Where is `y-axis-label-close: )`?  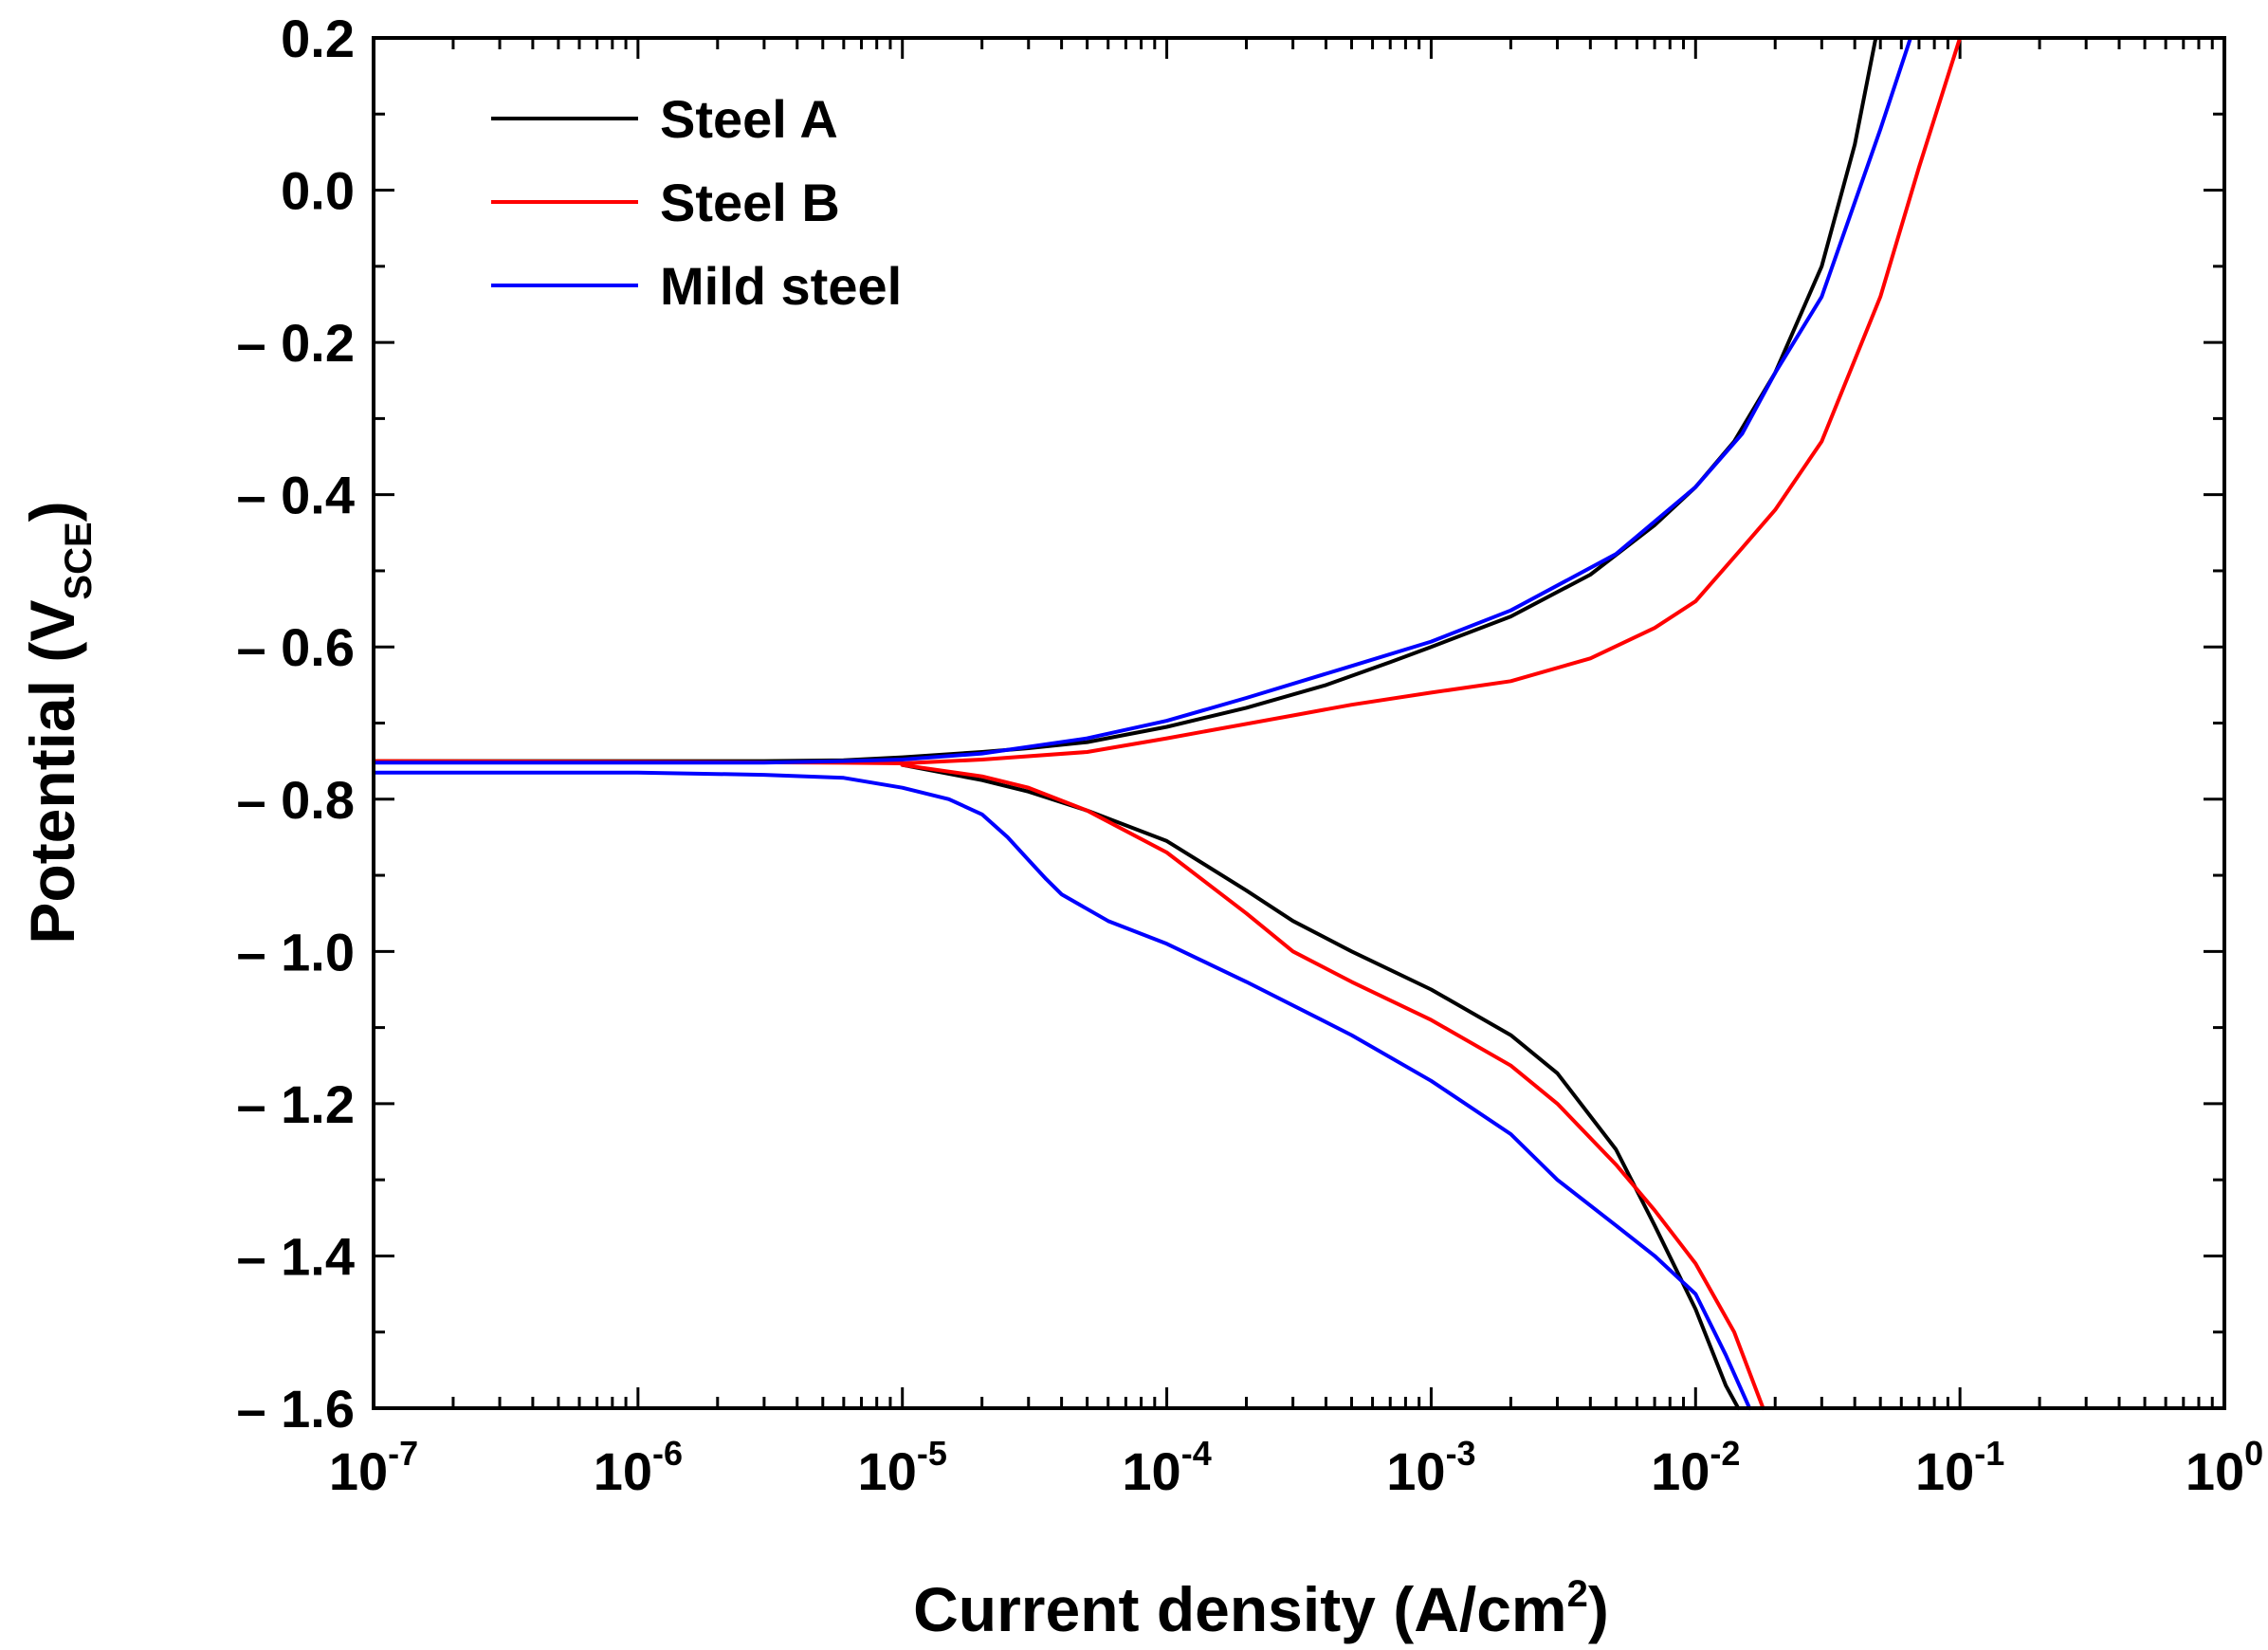
y-axis-label-close: ) is located at coordinates (52, 511).